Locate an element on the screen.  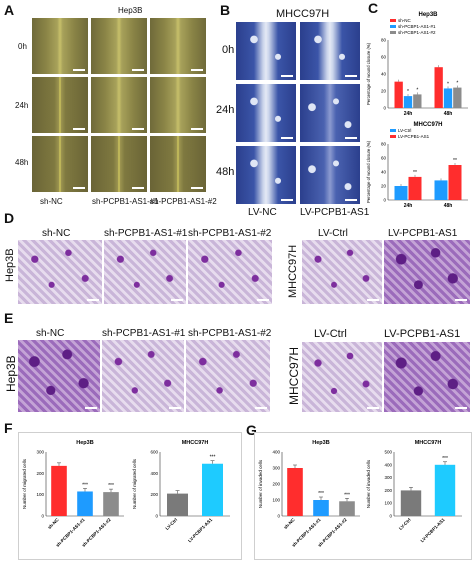
legend-entry: LV-PCPB1-AS1 is located at coordinates (414, 136).